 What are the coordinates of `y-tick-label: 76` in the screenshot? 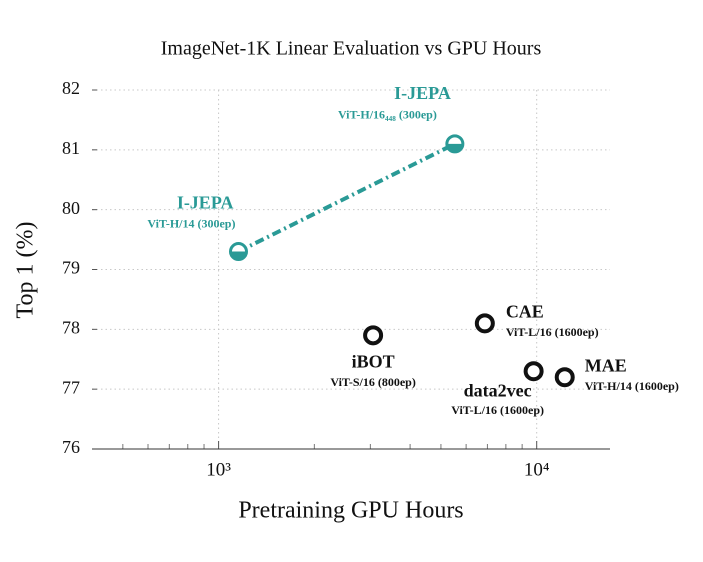 It's located at (71, 447).